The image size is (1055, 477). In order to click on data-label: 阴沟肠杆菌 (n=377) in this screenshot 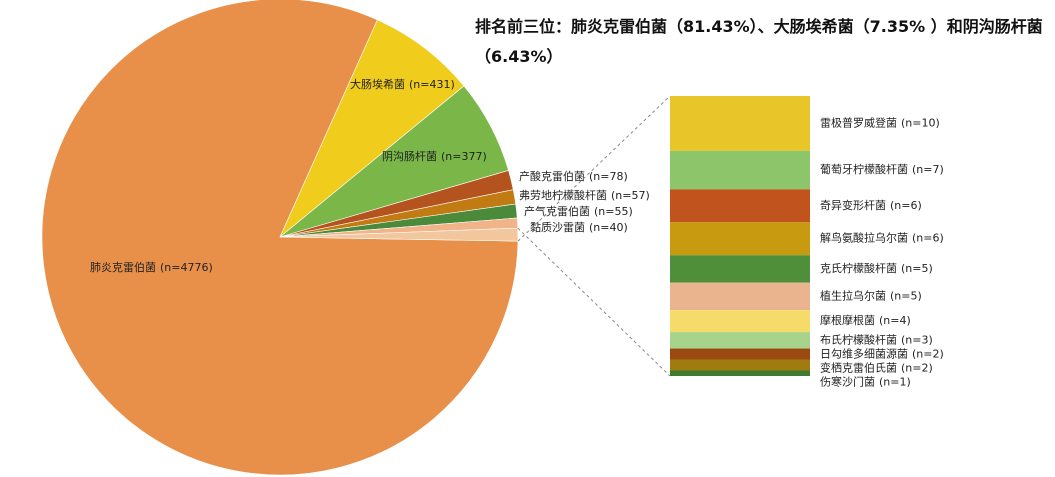, I will do `click(434, 156)`.